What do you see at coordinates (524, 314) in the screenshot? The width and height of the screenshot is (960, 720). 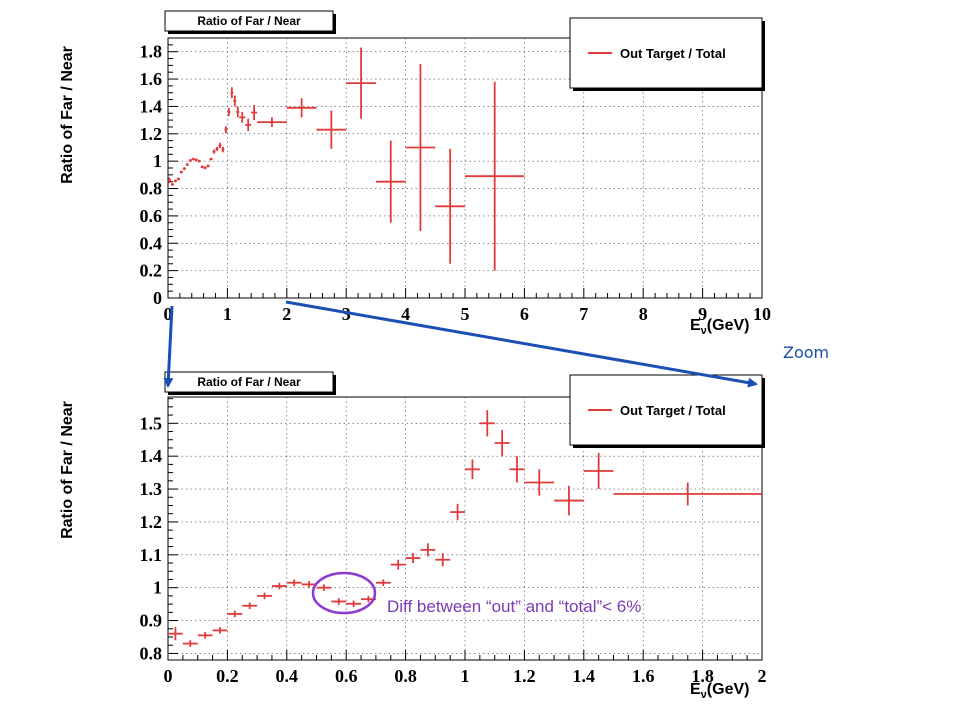 I see `x-tick-label: 6` at bounding box center [524, 314].